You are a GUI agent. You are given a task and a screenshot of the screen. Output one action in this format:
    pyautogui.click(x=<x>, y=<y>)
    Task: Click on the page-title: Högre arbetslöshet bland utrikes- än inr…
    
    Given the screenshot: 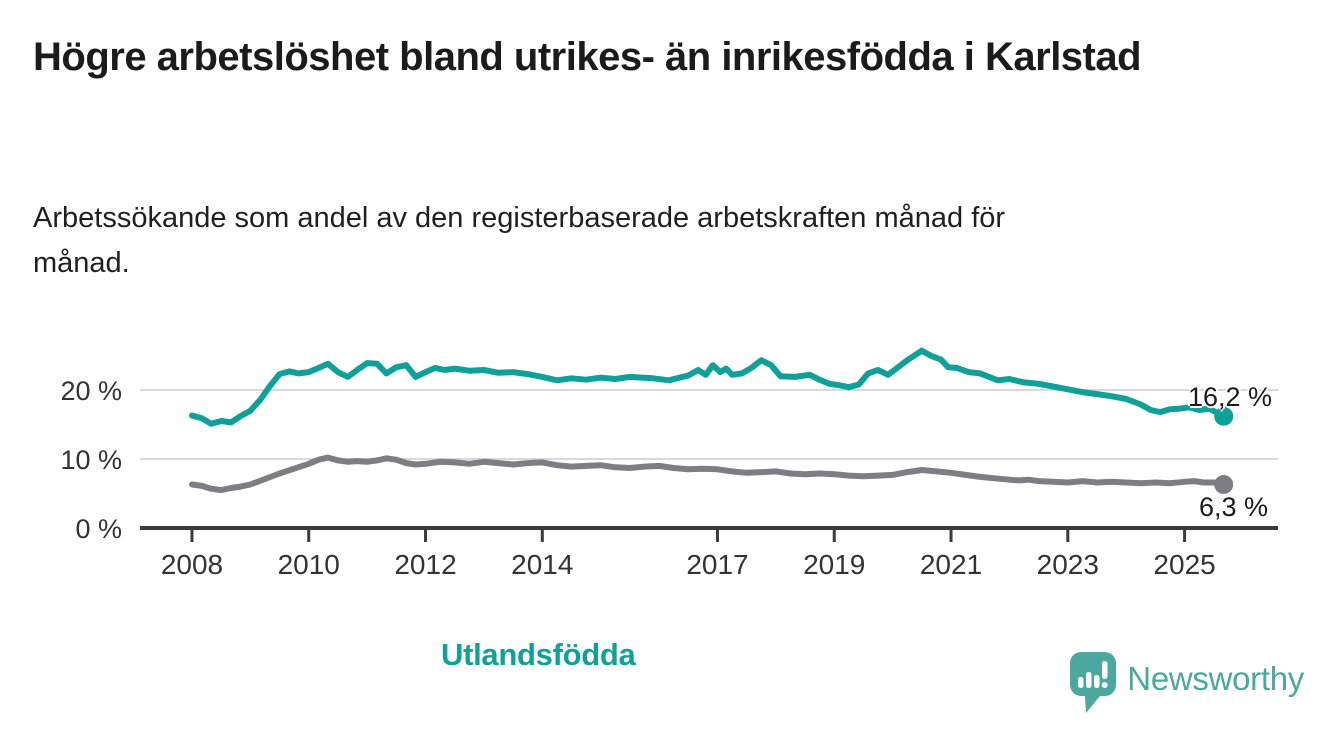 What is the action you would take?
    pyautogui.click(x=587, y=57)
    